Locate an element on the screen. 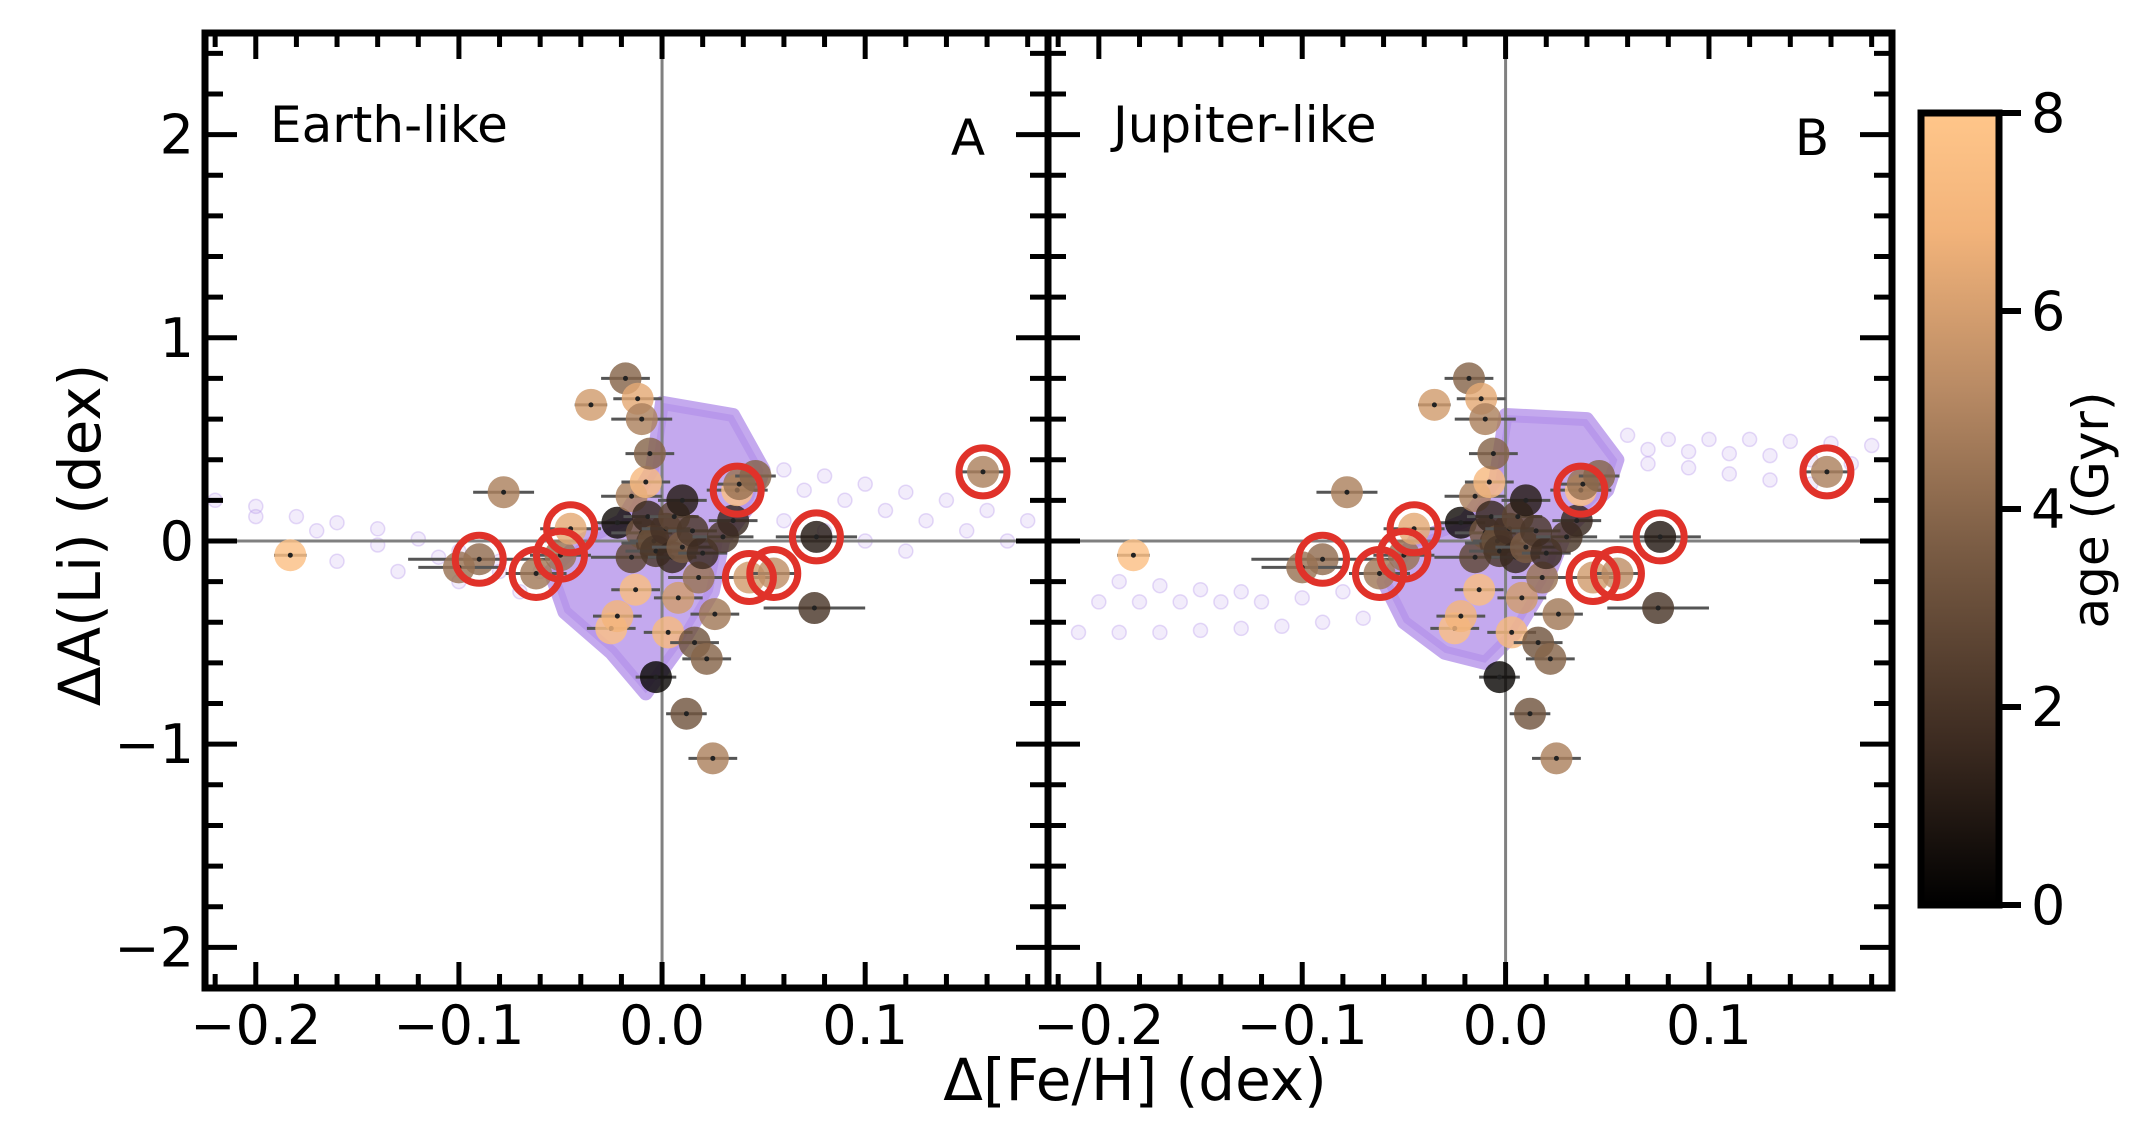 Image resolution: width=2152 pixels, height=1132 pixels. x-axis-label: Δ[Fe/H] (dex) is located at coordinates (1134, 1080).